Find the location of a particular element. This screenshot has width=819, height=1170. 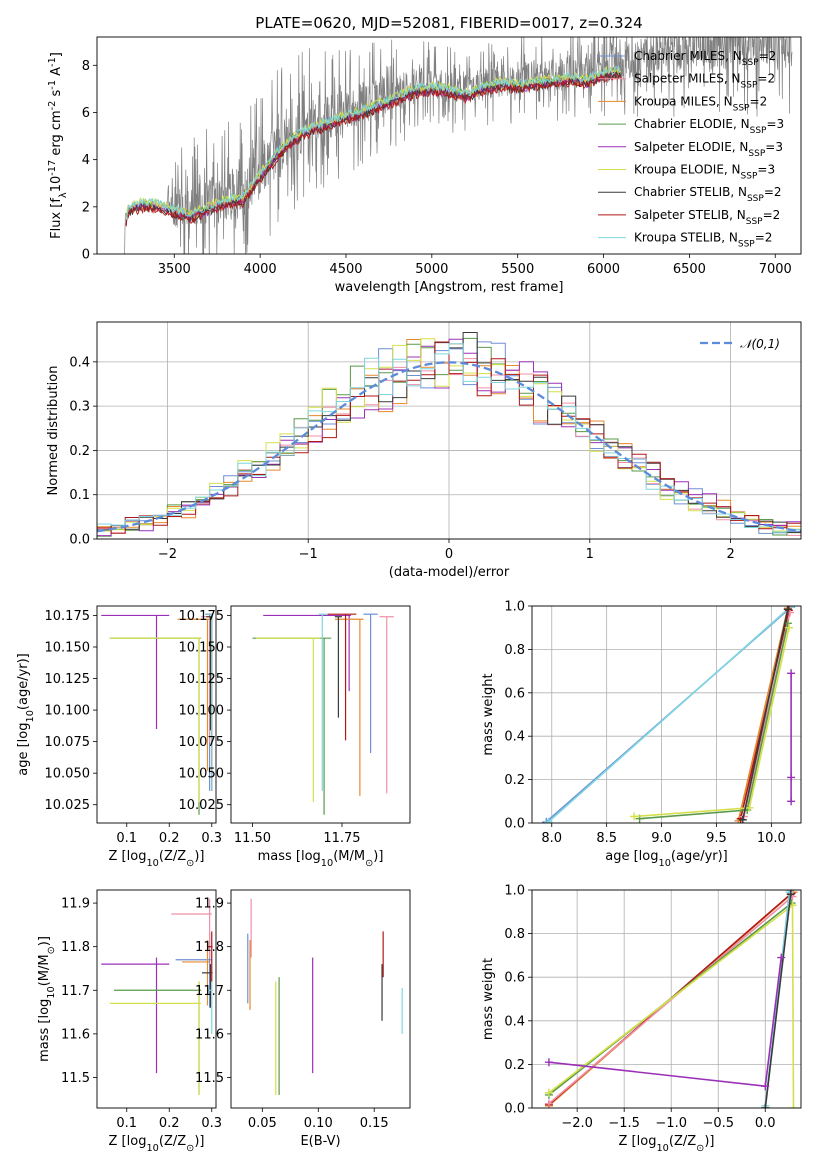

chart-mass_vs_EBV: 0.05 0.10 0.15 11.5 11.6 11.7 11.8 11.9 E(B-V) is located at coordinates (303, 1019).